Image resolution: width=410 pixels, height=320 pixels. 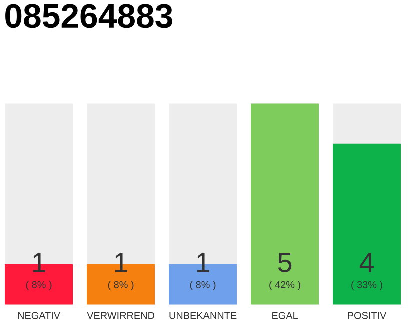 I want to click on x-tick-label: EGAL, so click(x=285, y=316).